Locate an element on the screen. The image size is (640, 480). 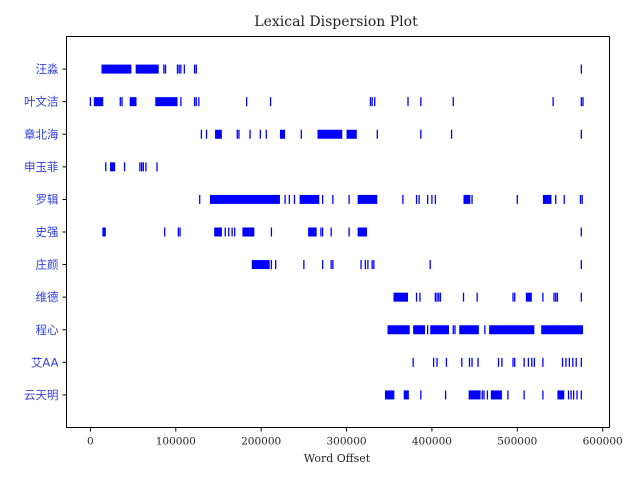
y-tick-label: 维德 is located at coordinates (47, 297).